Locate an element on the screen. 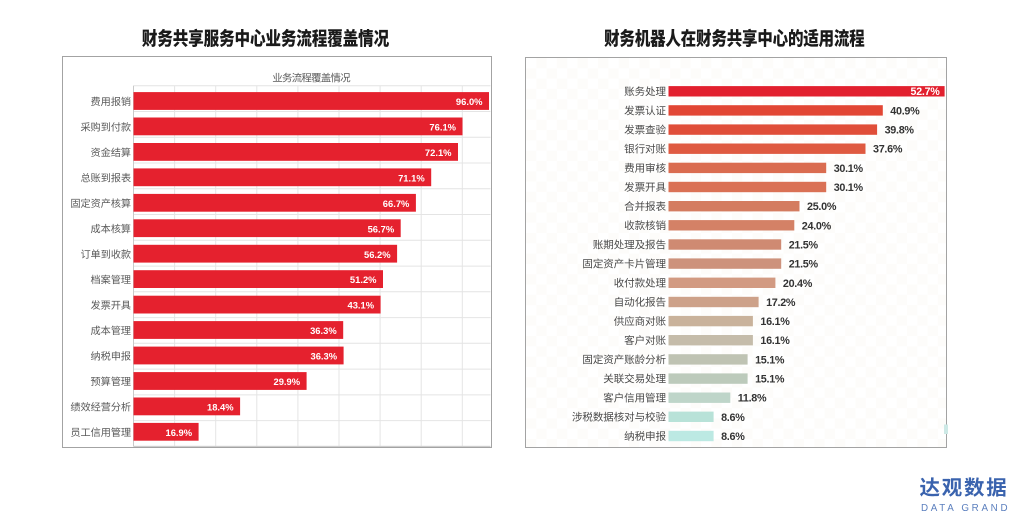  svg-text: DATA GRAND is located at coordinates (965, 508).